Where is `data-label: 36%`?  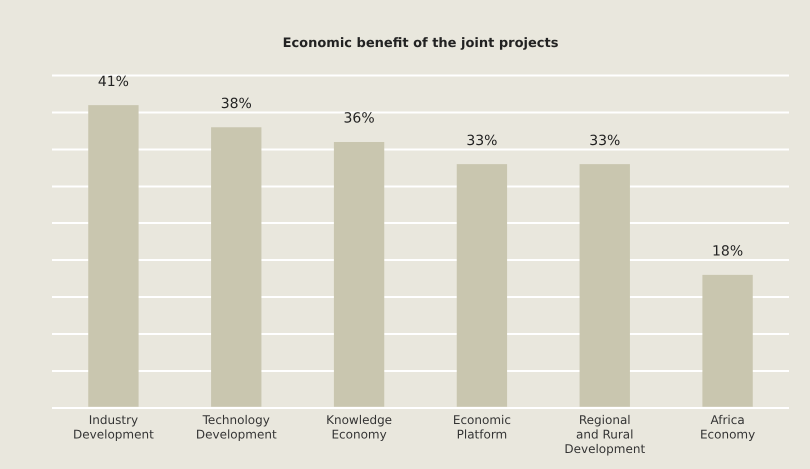
data-label: 36% is located at coordinates (359, 118).